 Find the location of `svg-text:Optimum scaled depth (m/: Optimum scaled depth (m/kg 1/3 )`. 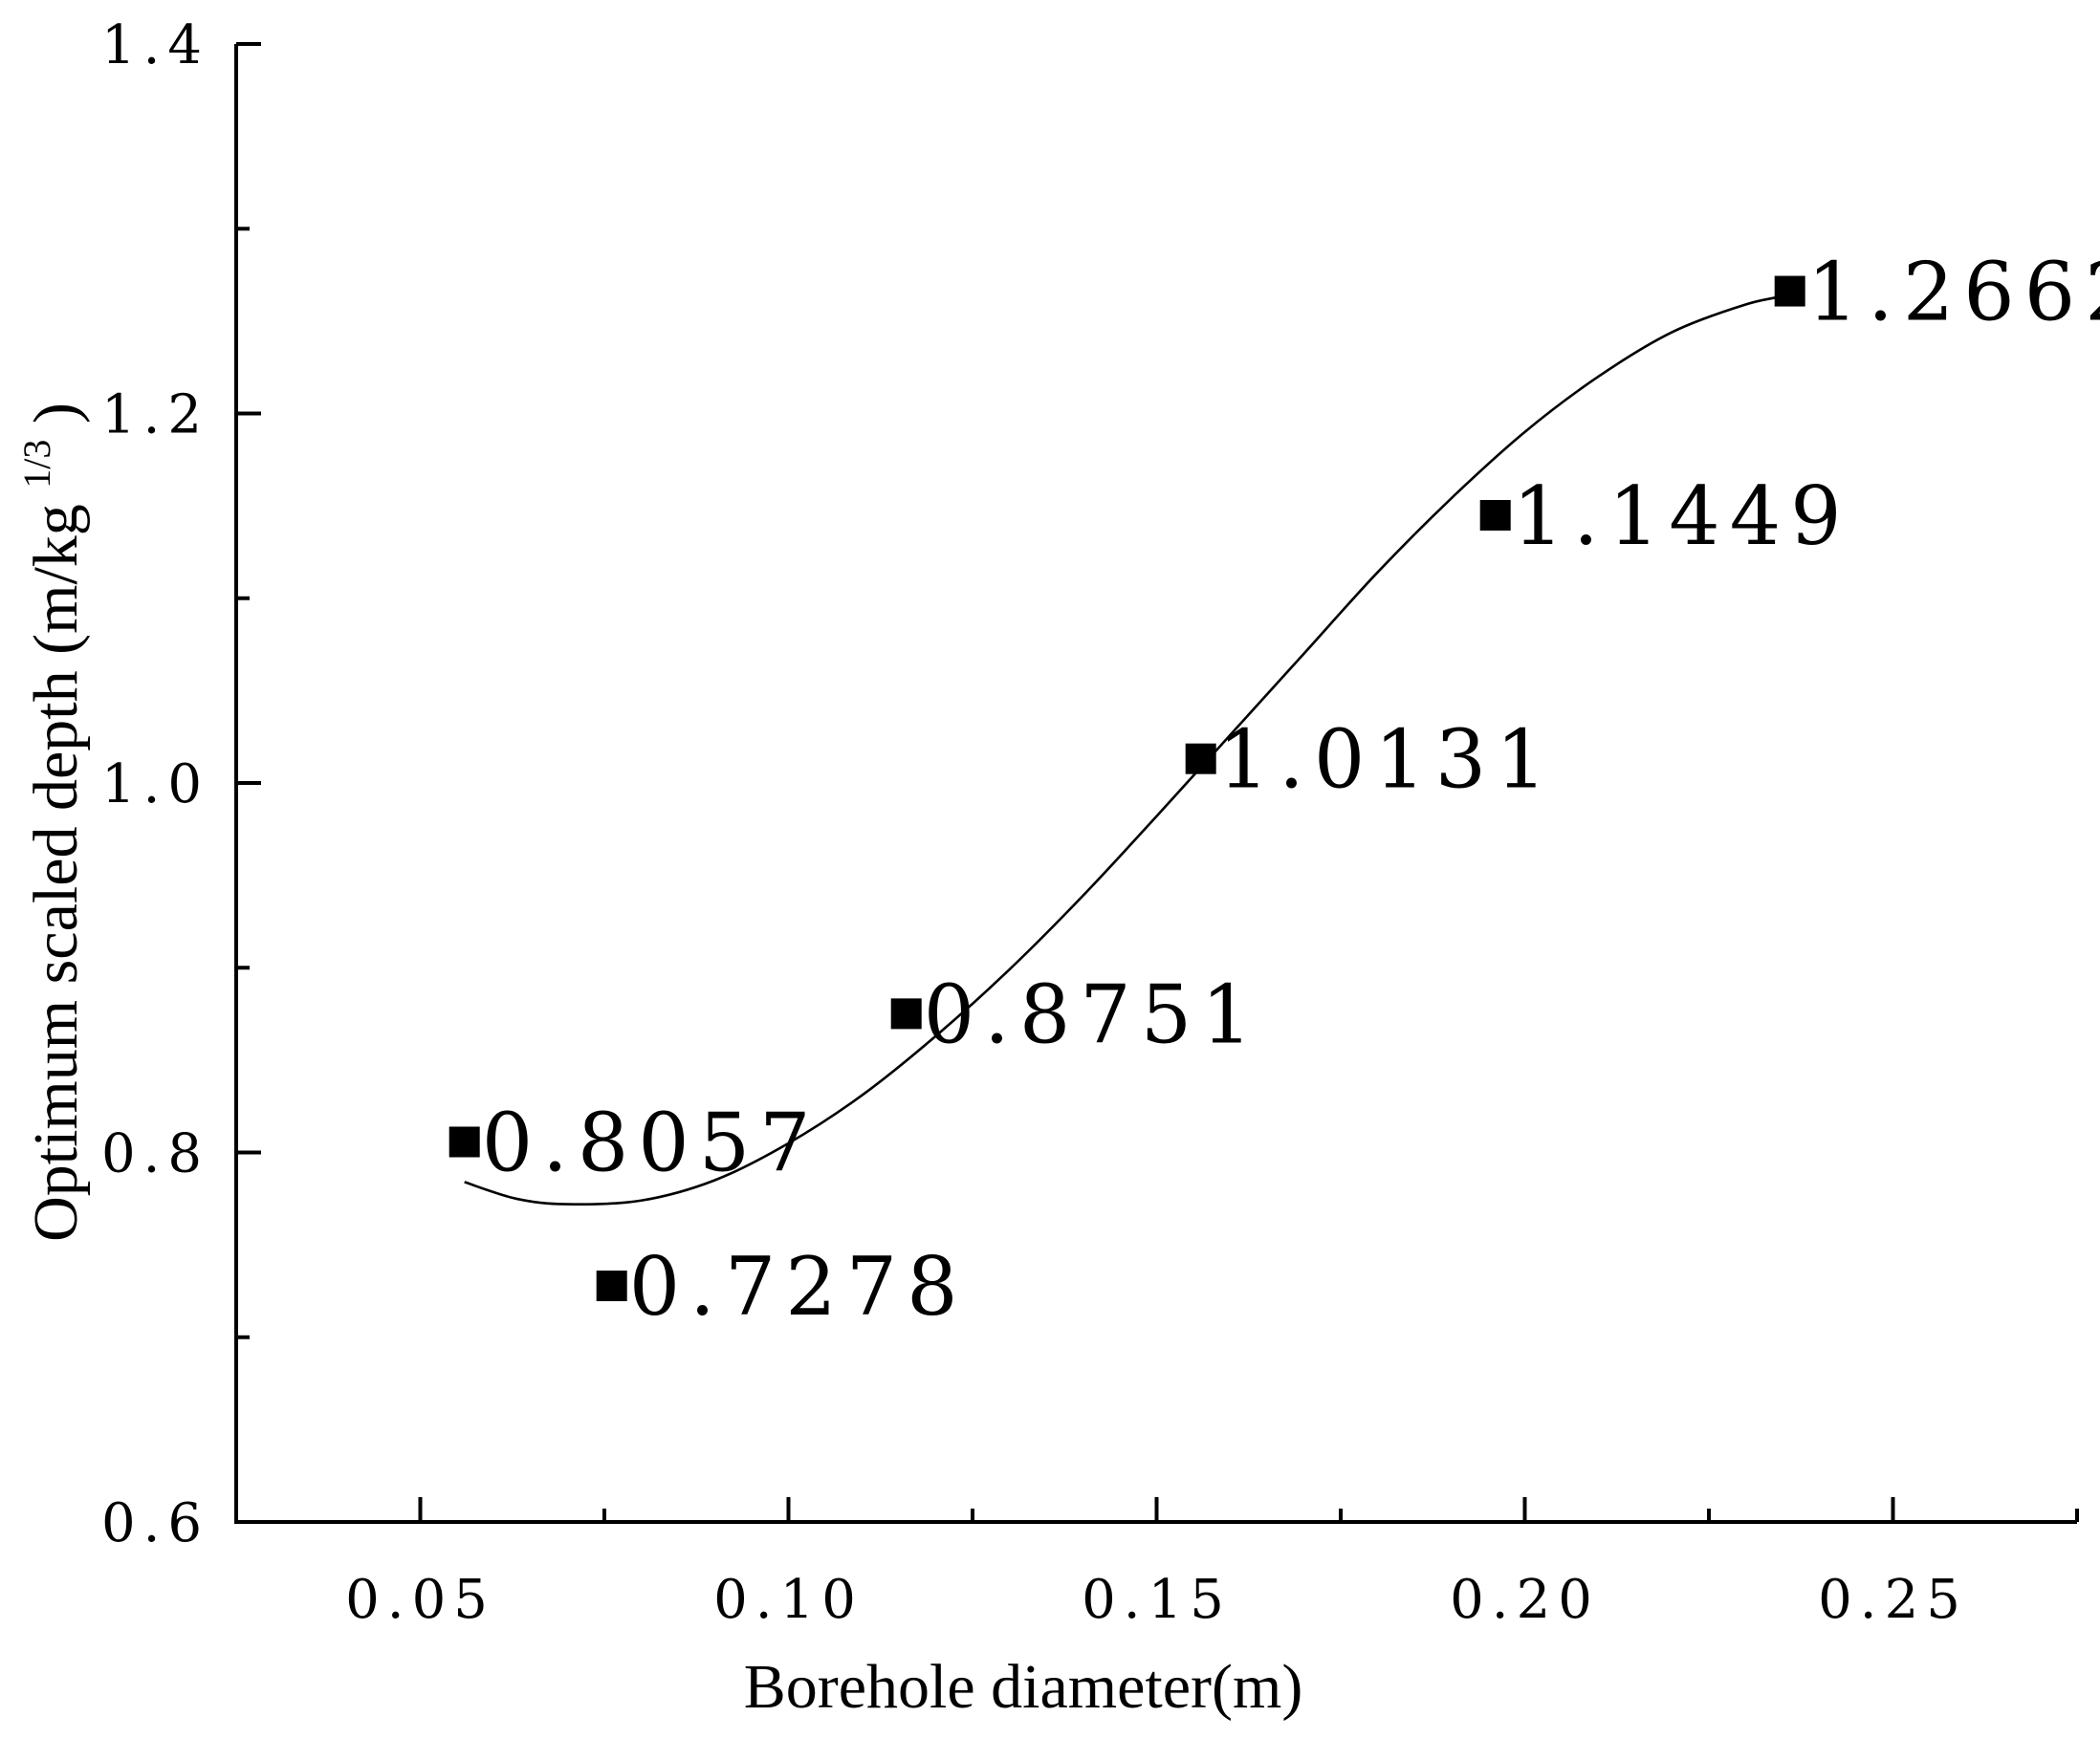

svg-text:Optimum scaled depth (m/: Optimum scaled depth (m/kg 1/3 ) is located at coordinates (45, 822).